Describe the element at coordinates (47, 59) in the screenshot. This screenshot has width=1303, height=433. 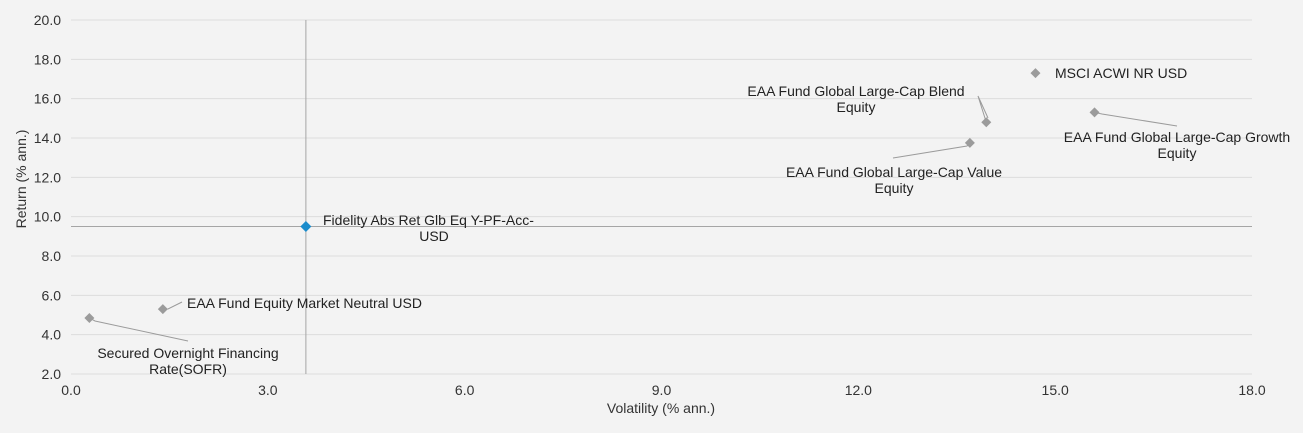
I see `y-tick-label: 18.0` at that location.